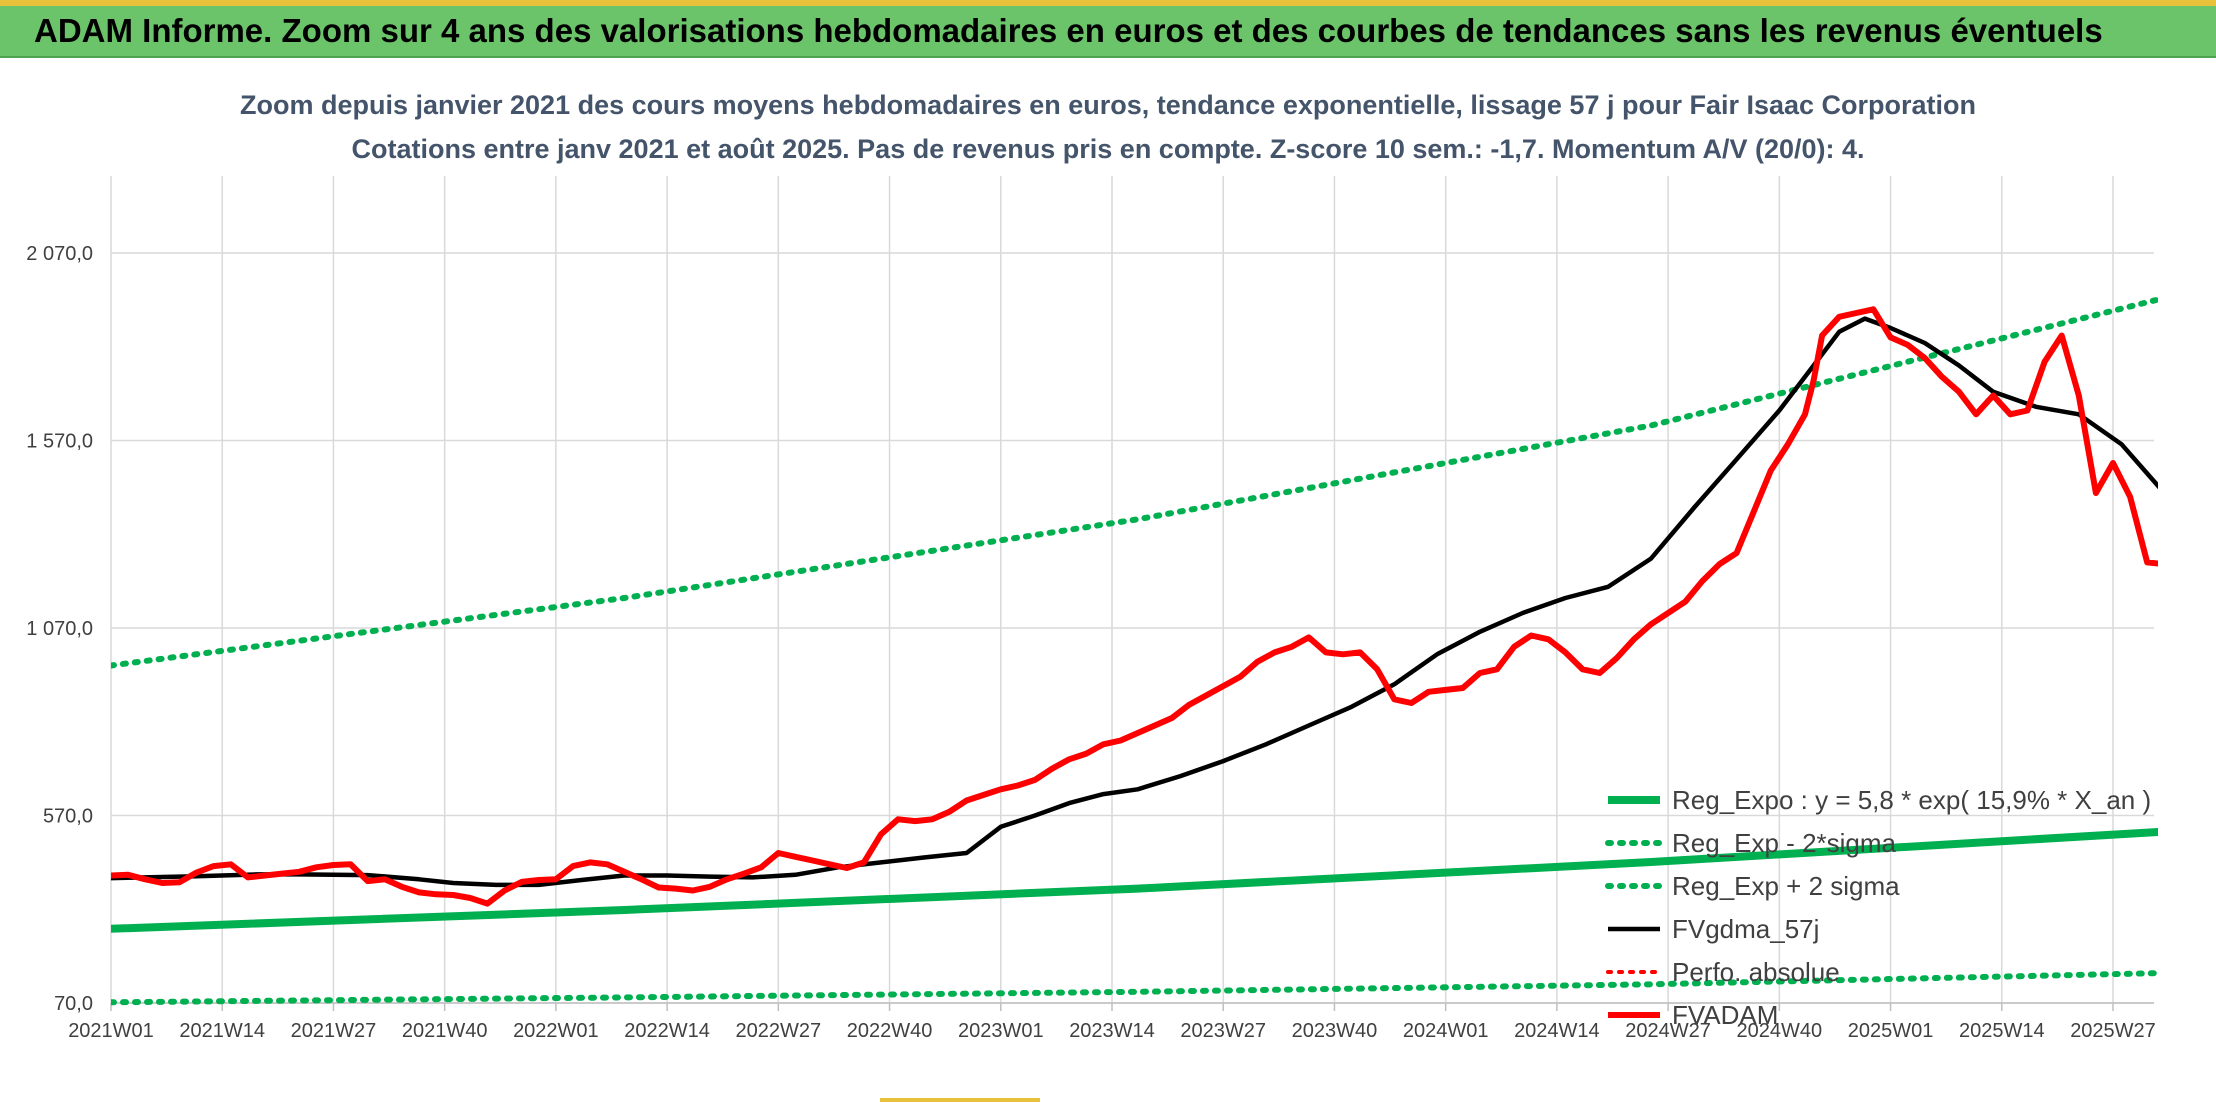  What do you see at coordinates (1756, 972) in the screenshot?
I see `legend-entry-label: Perfo. absolue` at bounding box center [1756, 972].